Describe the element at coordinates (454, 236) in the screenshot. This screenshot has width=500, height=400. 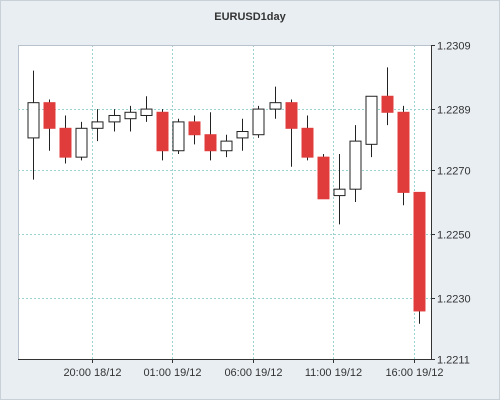
I see `y-tick-label: 1.2250` at that location.